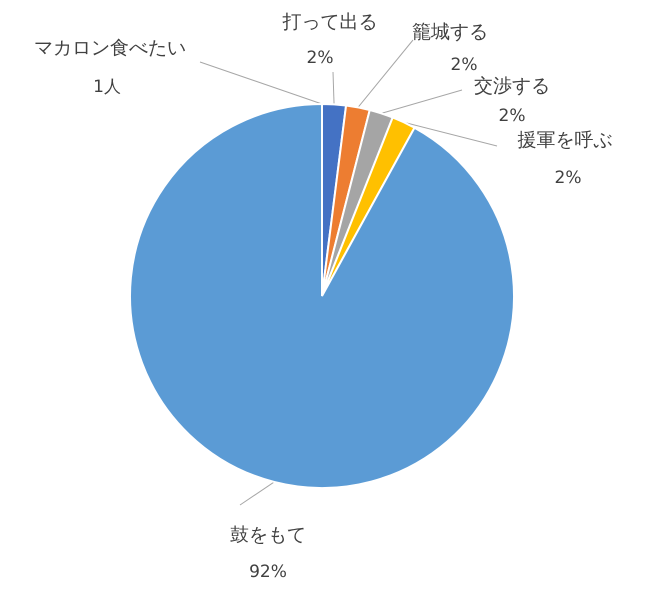 The width and height of the screenshot is (662, 610). I want to click on text: 1人, so click(107, 87).